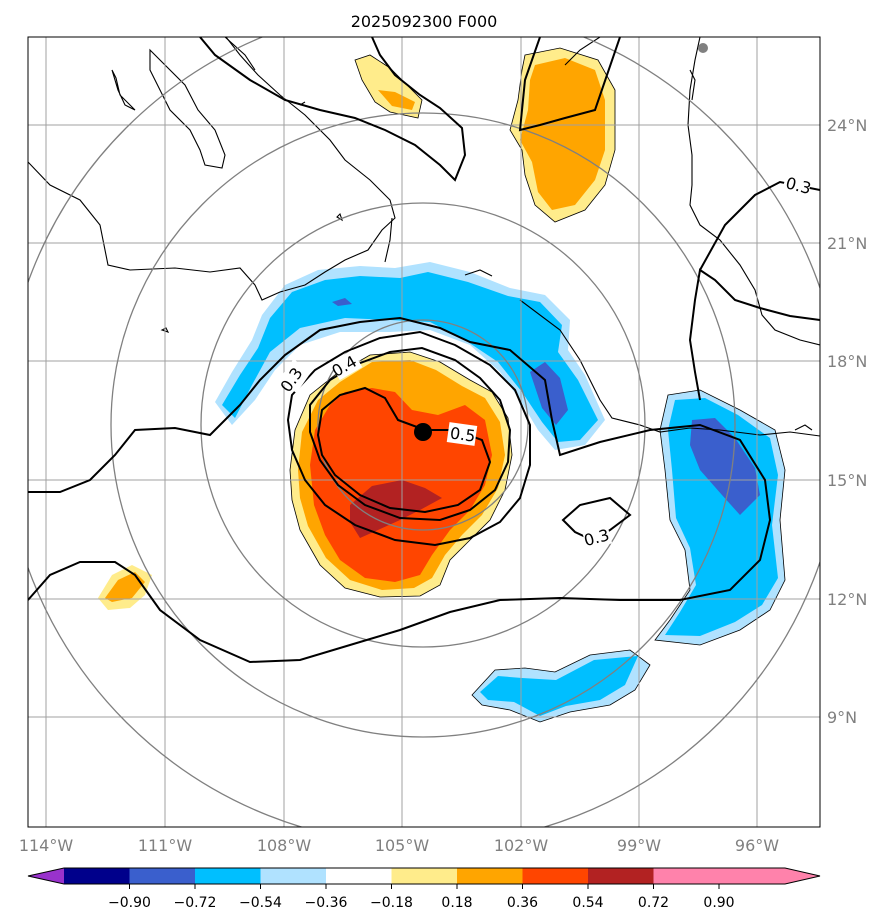  Describe the element at coordinates (46, 845) in the screenshot. I see `lon-tick: 114°W` at that location.